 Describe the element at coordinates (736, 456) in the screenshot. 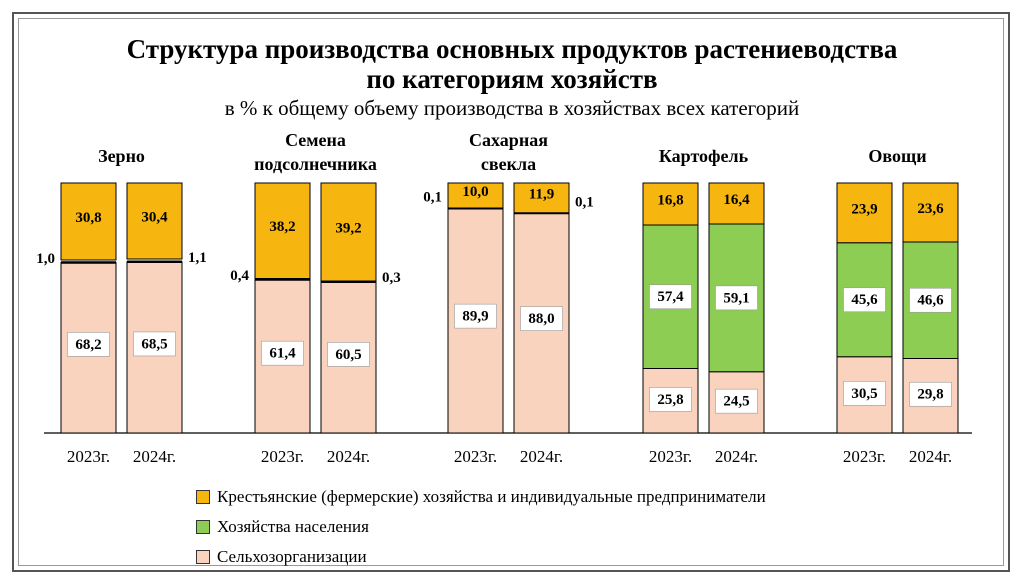

I see `year-label-3-1: 2024г.` at that location.